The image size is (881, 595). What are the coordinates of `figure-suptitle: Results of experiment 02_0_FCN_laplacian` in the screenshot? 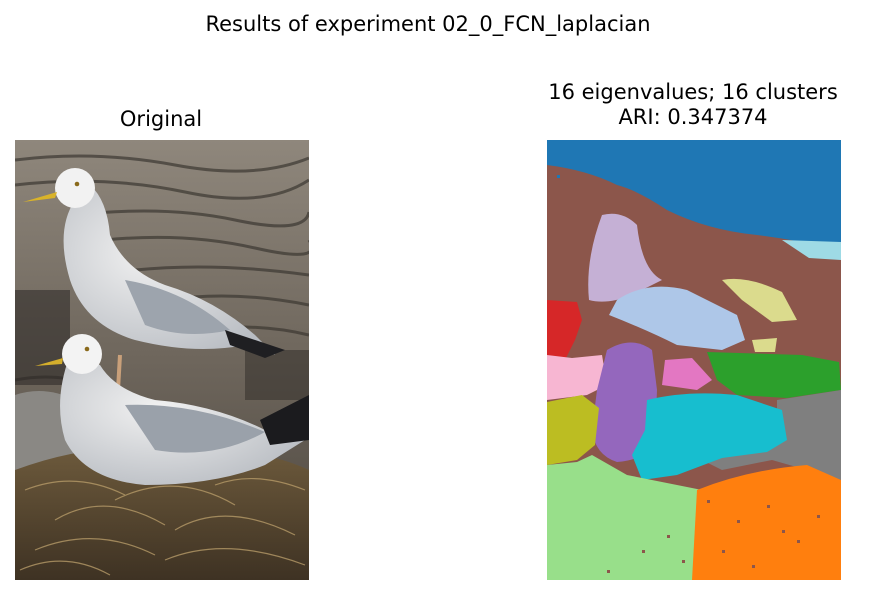 It's located at (428, 24).